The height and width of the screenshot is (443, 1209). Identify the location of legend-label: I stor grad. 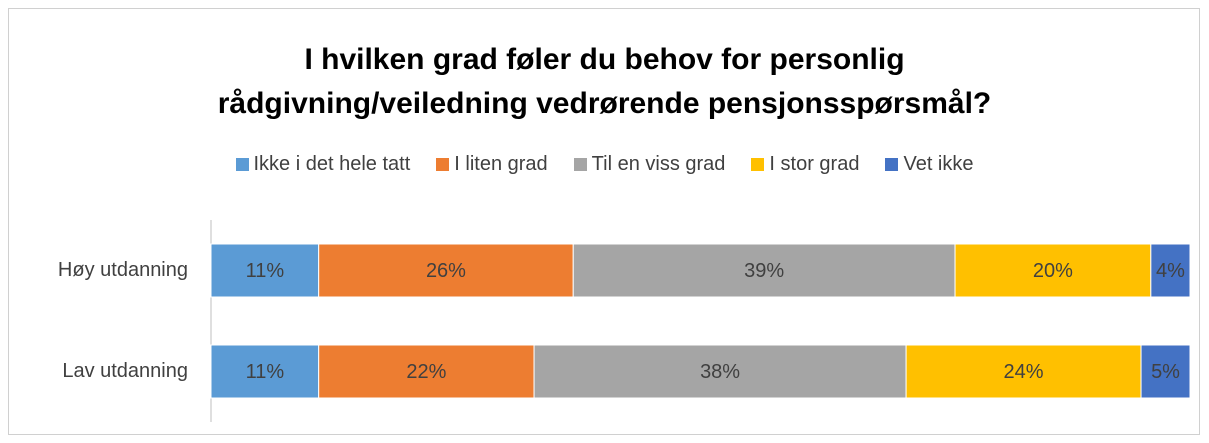
(814, 164).